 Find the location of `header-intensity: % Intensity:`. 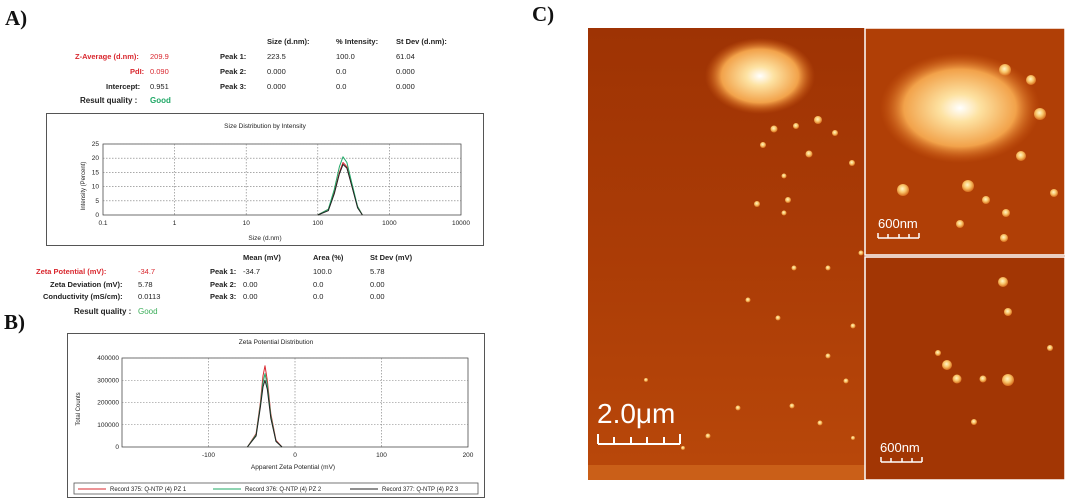

header-intensity: % Intensity: is located at coordinates (357, 41).